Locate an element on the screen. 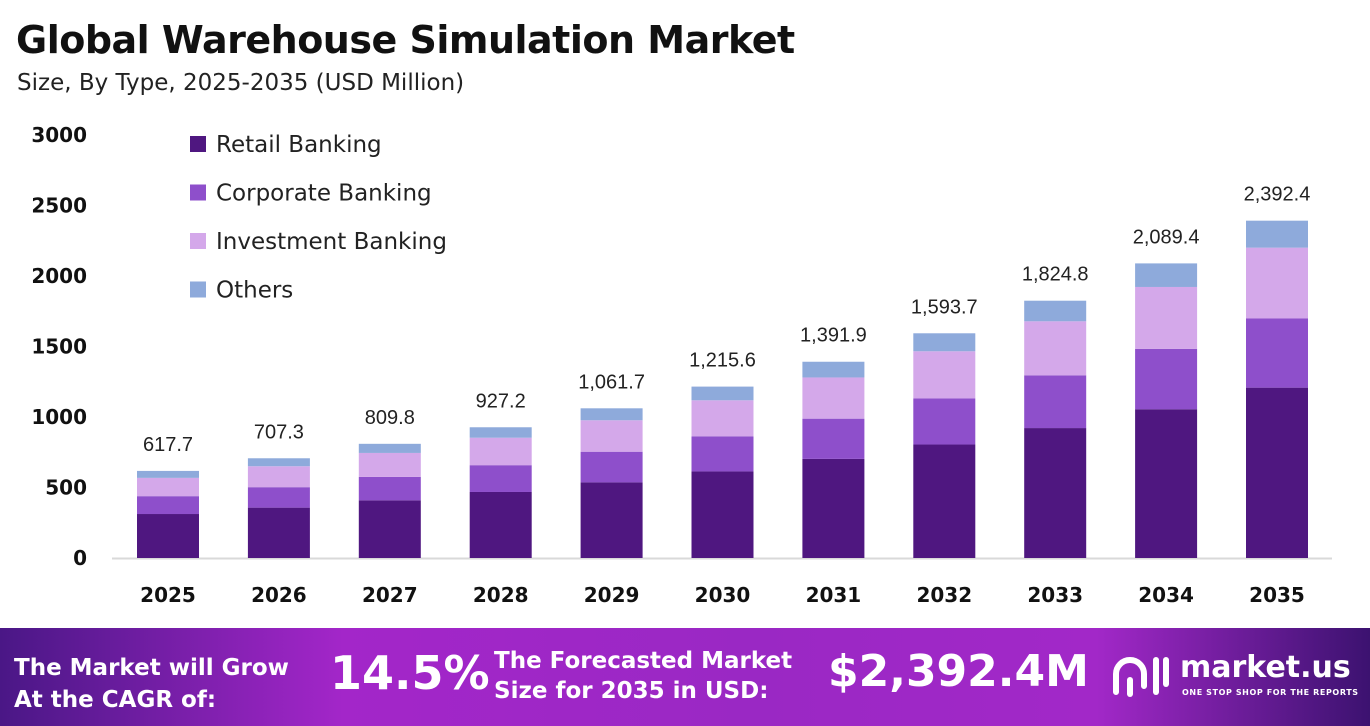 Image resolution: width=1370 pixels, height=726 pixels. x-tick-label: 2031 is located at coordinates (834, 595).